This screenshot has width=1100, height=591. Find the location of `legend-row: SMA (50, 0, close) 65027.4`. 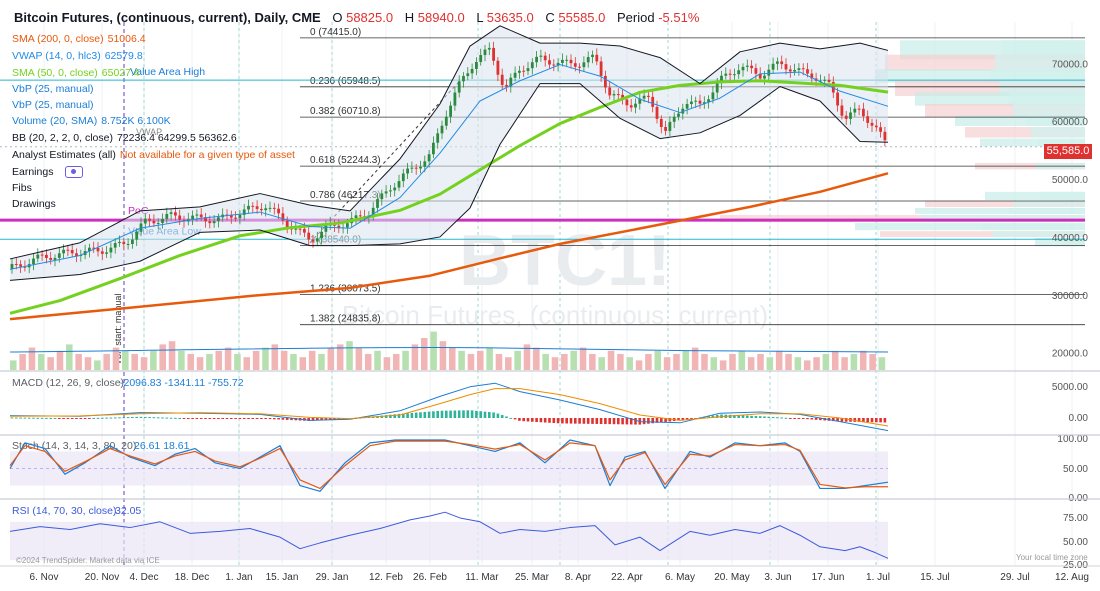

legend-row: SMA (50, 0, close) 65027.4 is located at coordinates (78, 73).